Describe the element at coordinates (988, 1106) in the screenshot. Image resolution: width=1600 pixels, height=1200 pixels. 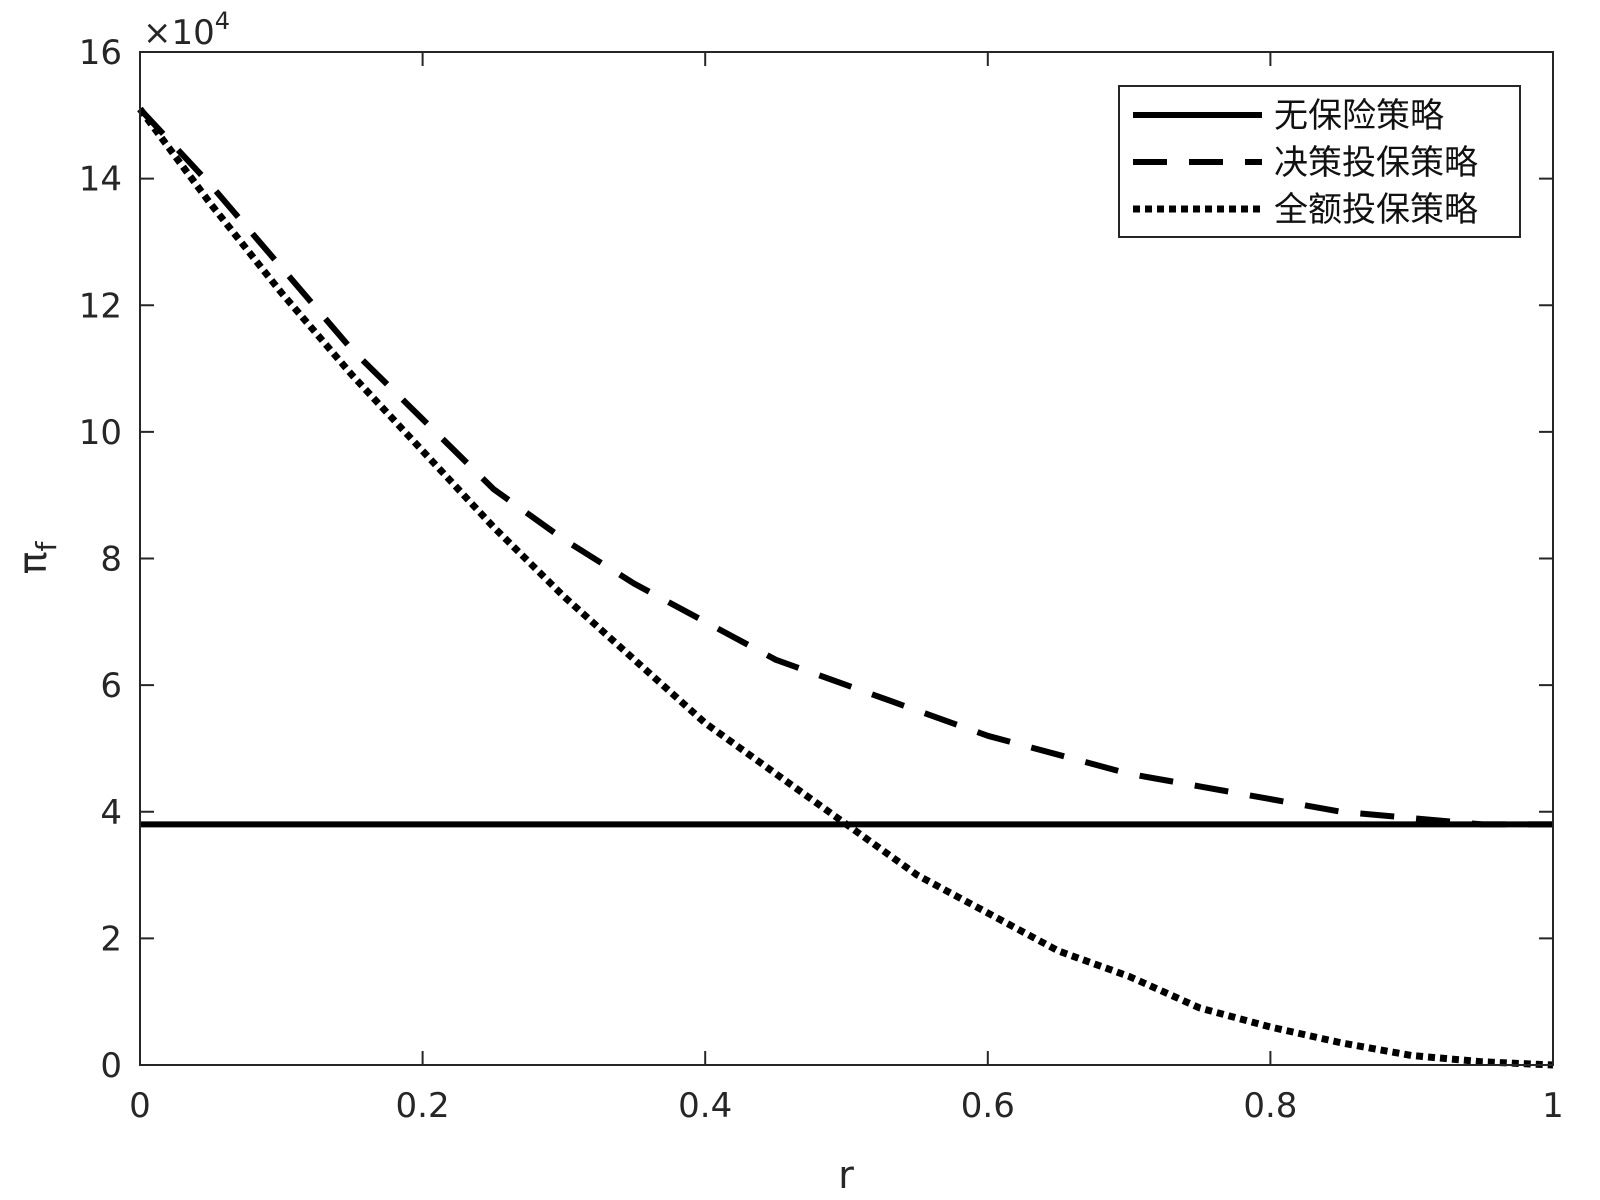
I see `x-tick-label: 0.6` at that location.